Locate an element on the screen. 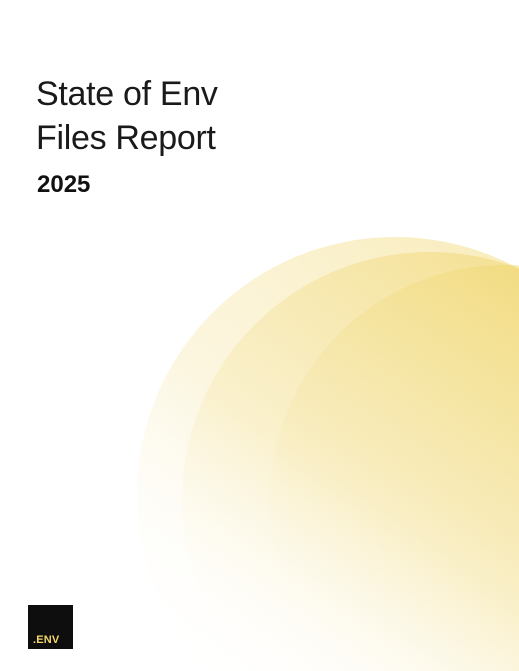  env-logo: .ENV is located at coordinates (50, 627).